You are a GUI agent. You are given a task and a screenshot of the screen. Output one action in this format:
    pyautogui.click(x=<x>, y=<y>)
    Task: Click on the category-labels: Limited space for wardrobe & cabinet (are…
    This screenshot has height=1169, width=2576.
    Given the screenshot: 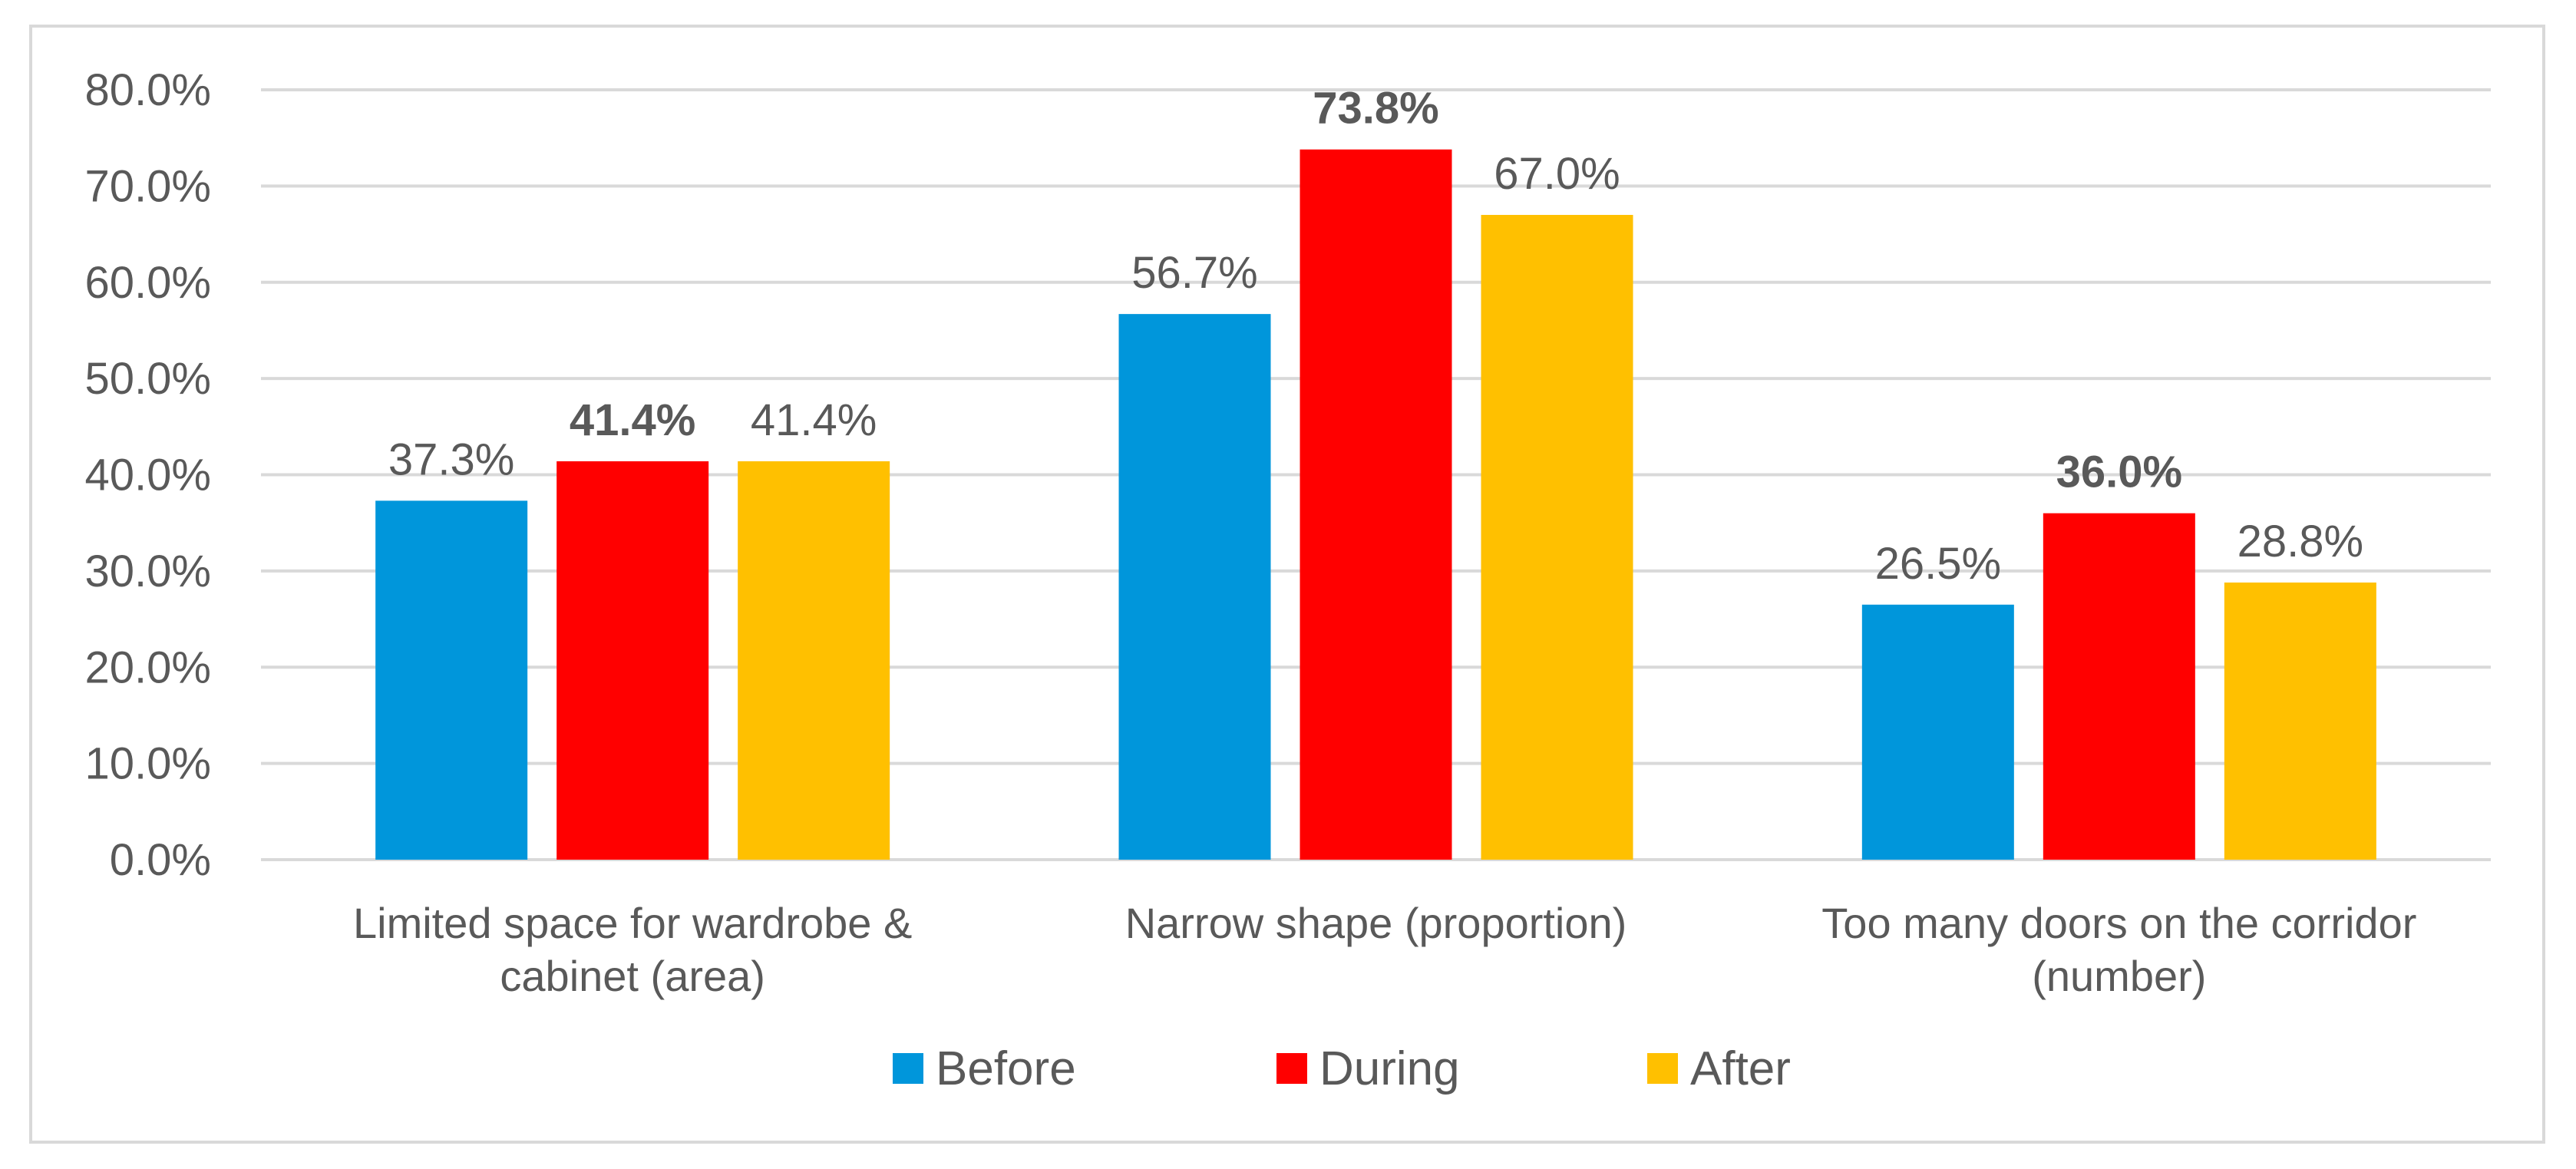 What is the action you would take?
    pyautogui.click(x=1384, y=949)
    